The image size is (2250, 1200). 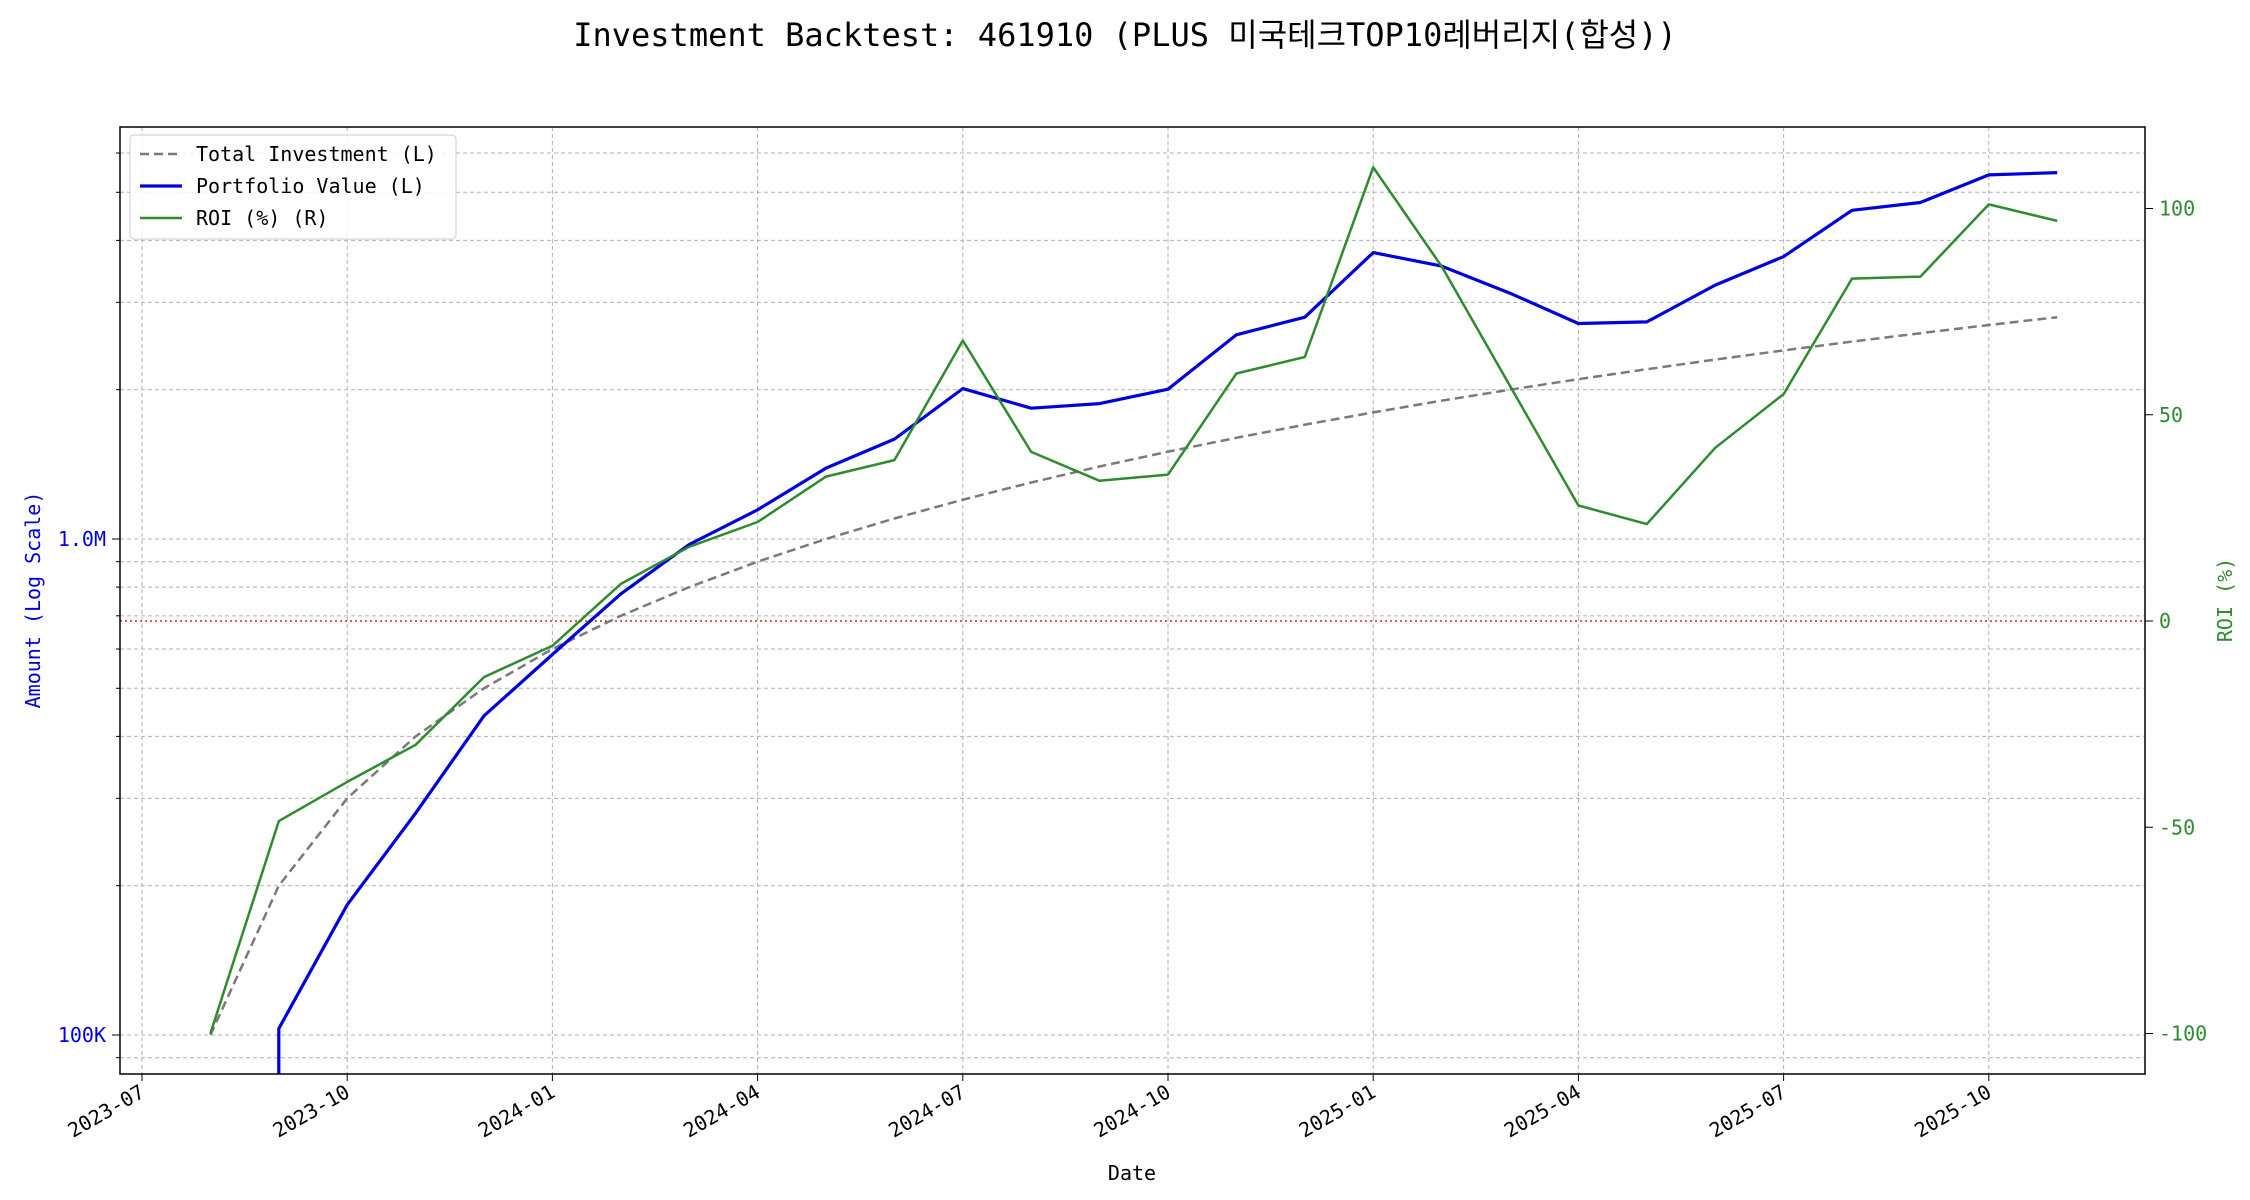 I want to click on right-axis-label: ROI (%), so click(x=2225, y=600).